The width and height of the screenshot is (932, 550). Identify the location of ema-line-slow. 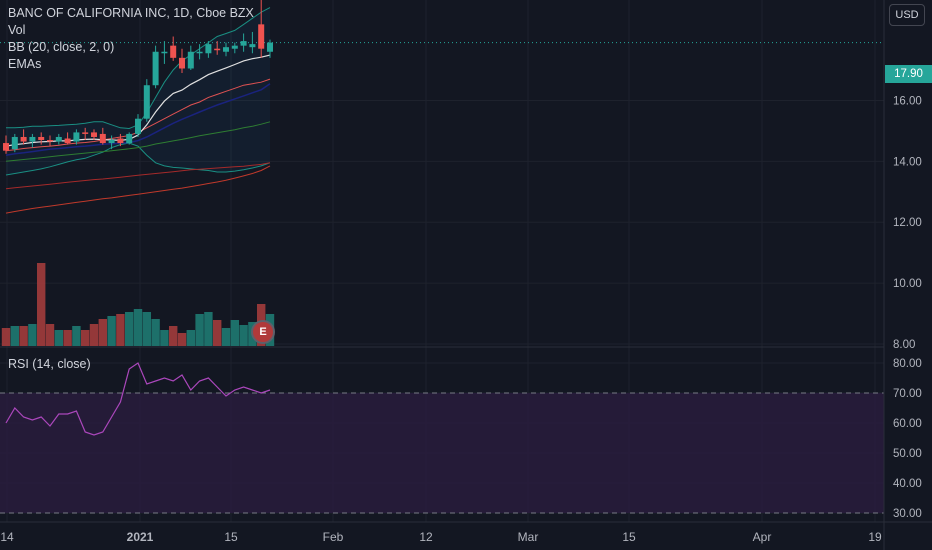
(138, 141).